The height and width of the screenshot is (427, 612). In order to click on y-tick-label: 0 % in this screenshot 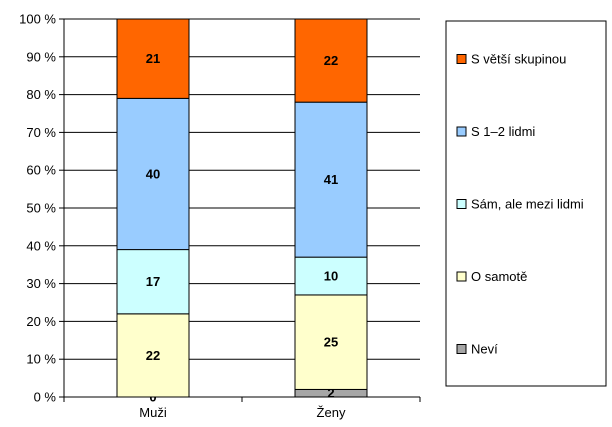, I will do `click(45, 397)`.